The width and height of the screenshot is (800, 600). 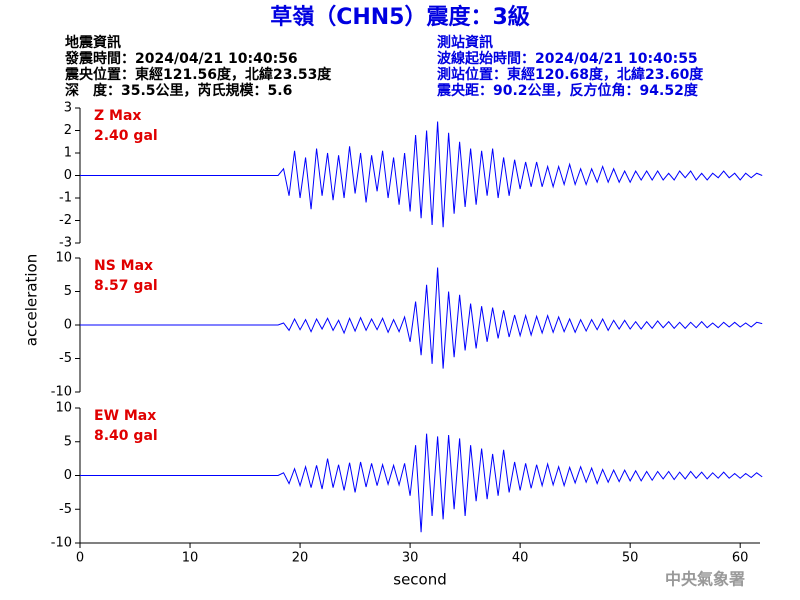 I want to click on station-info: 測站位置：東經120.68度，北緯23.60度, so click(x=570, y=74).